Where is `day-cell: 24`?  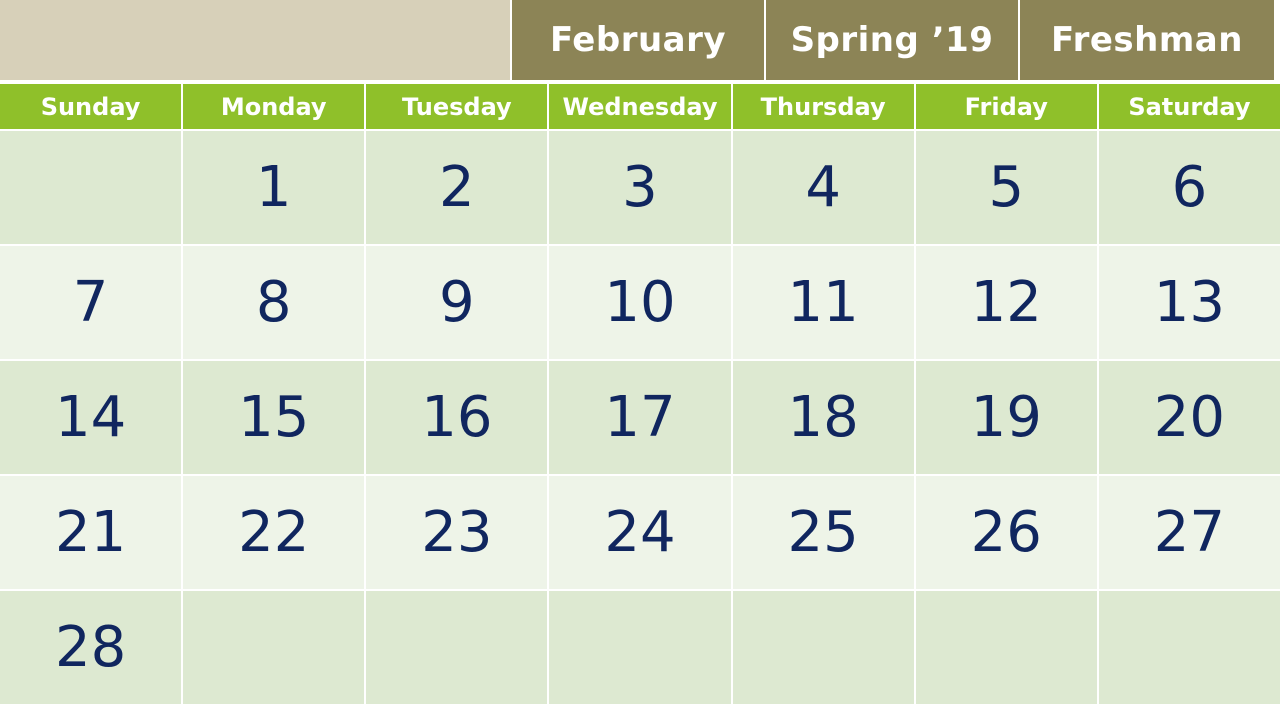
day-cell: 24 is located at coordinates (640, 532).